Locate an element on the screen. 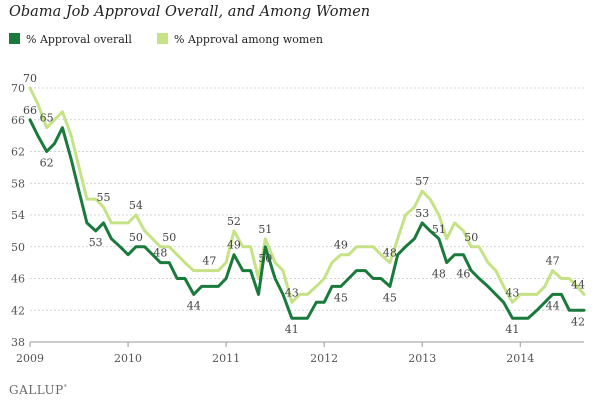  y-tick-label: 62 is located at coordinates (18, 152).